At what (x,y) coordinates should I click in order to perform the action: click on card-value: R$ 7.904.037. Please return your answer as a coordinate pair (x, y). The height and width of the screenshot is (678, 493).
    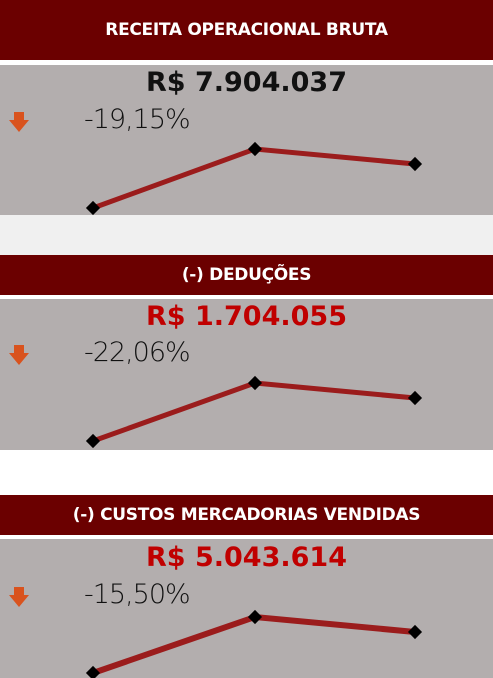
    Looking at the image, I should click on (246, 82).